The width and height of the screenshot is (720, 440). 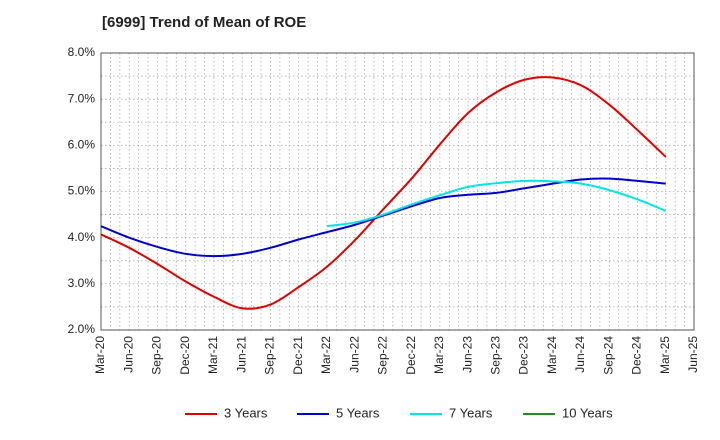 What do you see at coordinates (471, 412) in the screenshot?
I see `legend-label-7-years: 7 Years` at bounding box center [471, 412].